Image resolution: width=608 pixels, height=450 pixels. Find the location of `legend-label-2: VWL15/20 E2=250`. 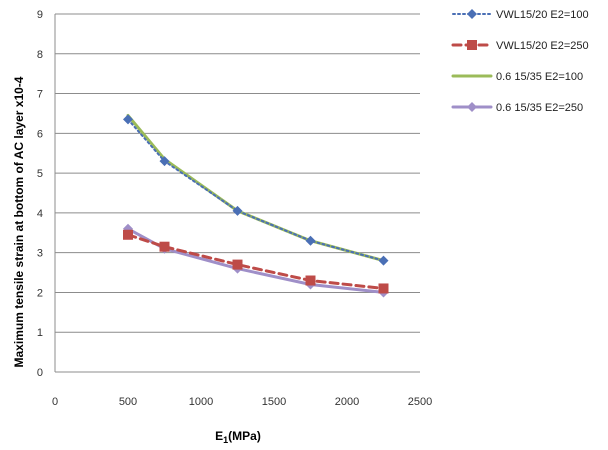

legend-label-2: VWL15/20 E2=250 is located at coordinates (542, 46).